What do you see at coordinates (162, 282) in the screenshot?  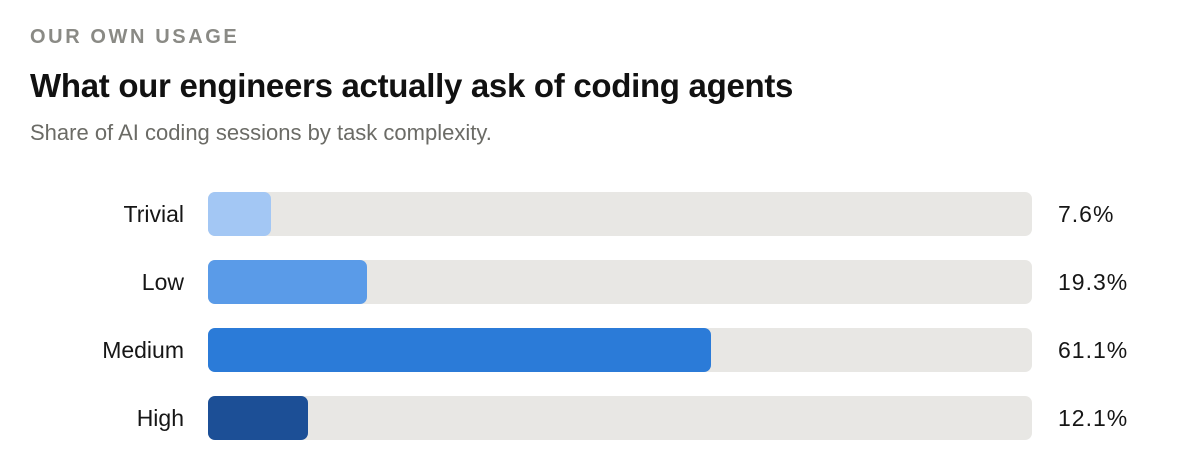 I see `category-label-low: Low` at bounding box center [162, 282].